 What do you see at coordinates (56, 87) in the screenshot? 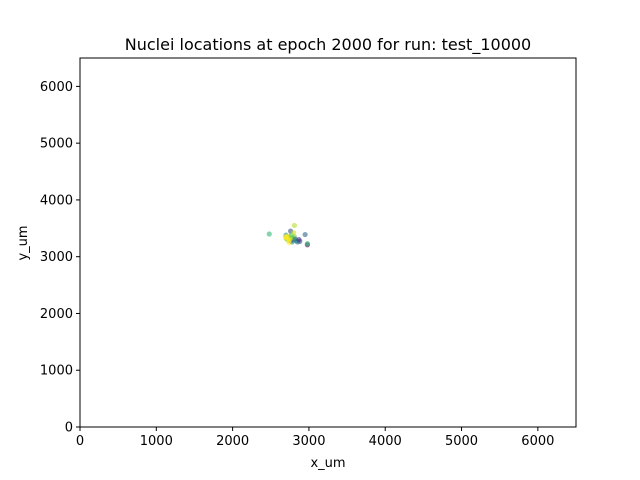
I see `y-tick-label: 6000` at bounding box center [56, 87].